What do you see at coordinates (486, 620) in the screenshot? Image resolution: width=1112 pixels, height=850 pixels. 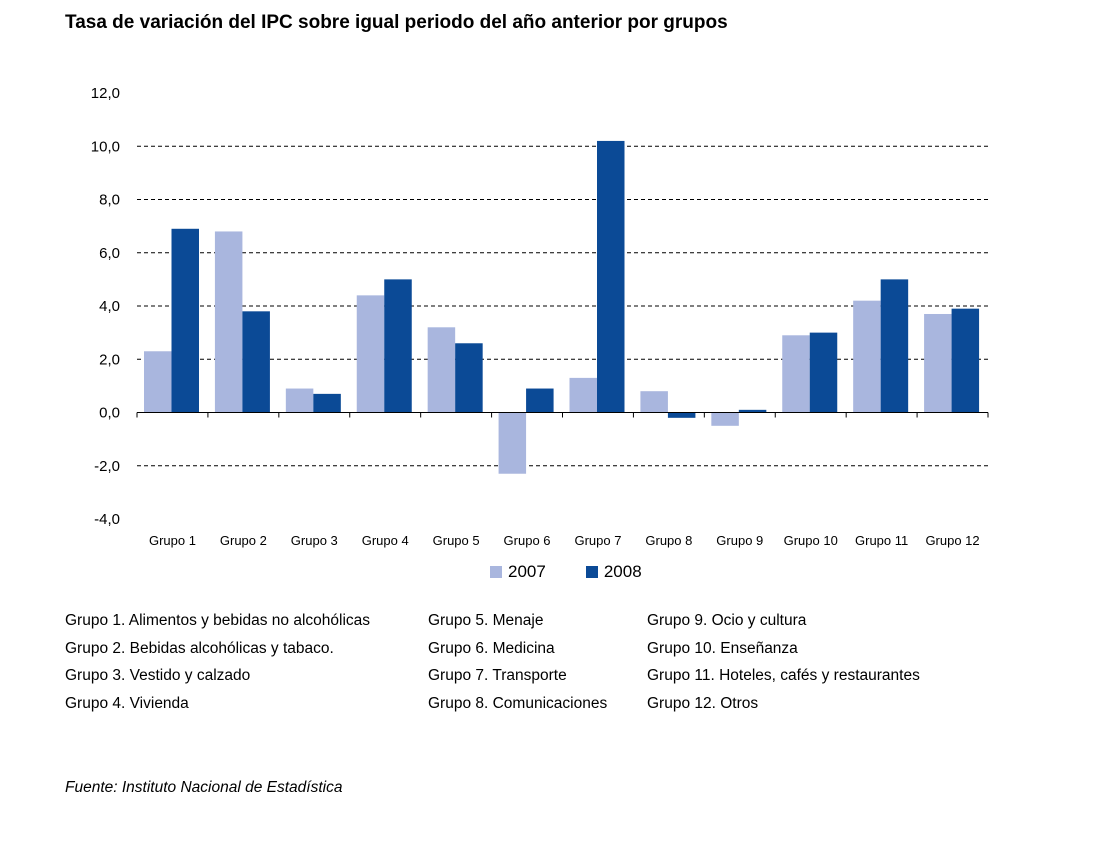 I see `footnote-grupo-5: Grupo 5. Menaje` at bounding box center [486, 620].